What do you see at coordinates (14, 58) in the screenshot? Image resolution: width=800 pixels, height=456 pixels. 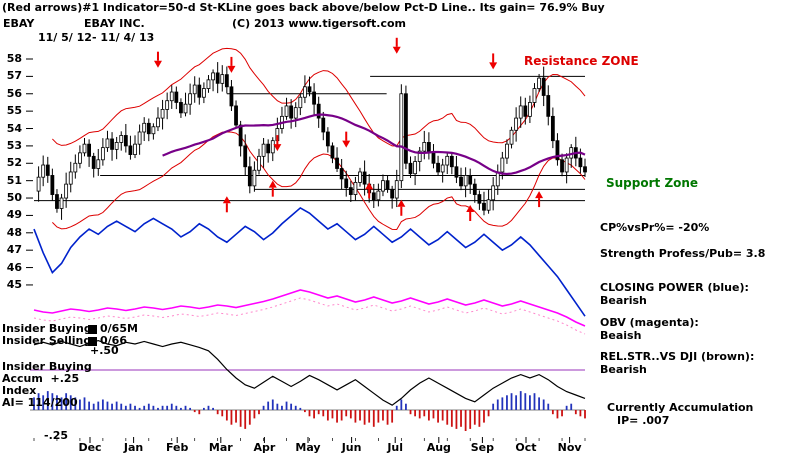 I see `y-axis-label: 58` at bounding box center [14, 58].